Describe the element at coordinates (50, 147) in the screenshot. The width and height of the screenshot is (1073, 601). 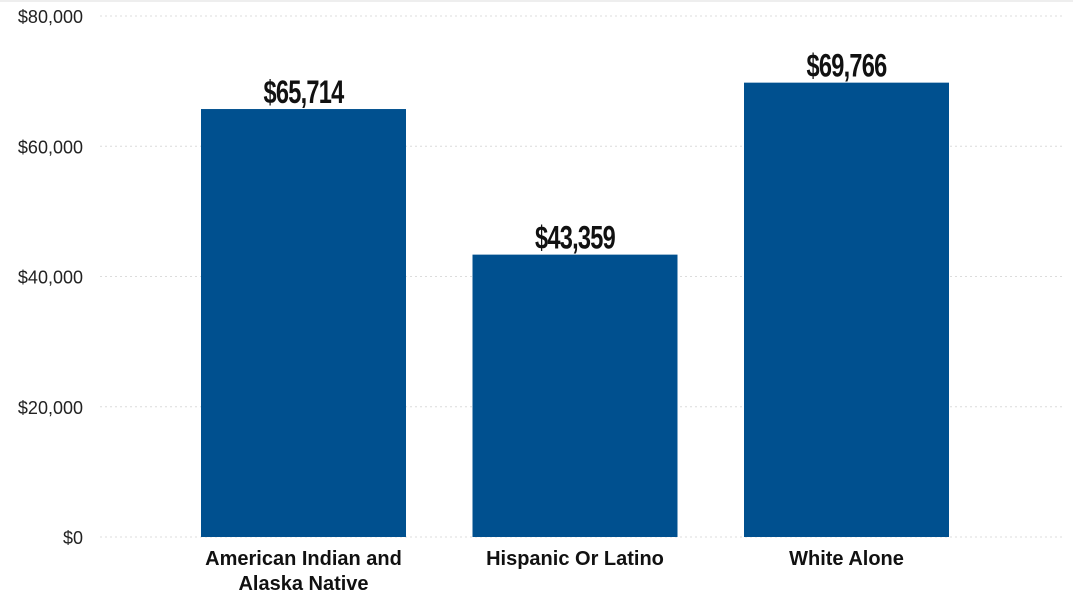
I see `y-tick-label: $60,000` at that location.